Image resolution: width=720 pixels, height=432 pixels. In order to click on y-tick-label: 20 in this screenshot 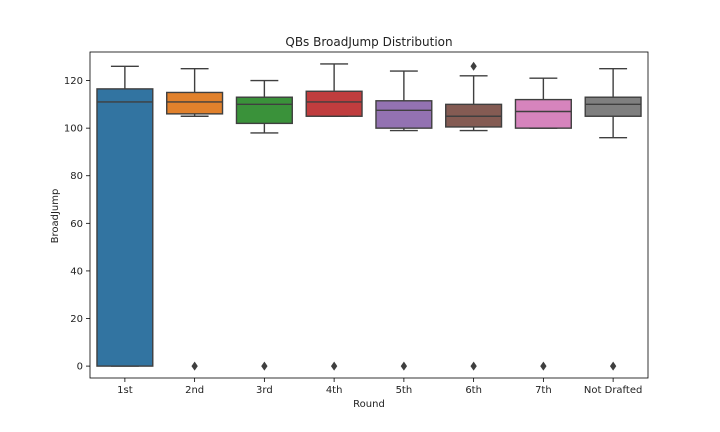, I will do `click(76, 319)`.